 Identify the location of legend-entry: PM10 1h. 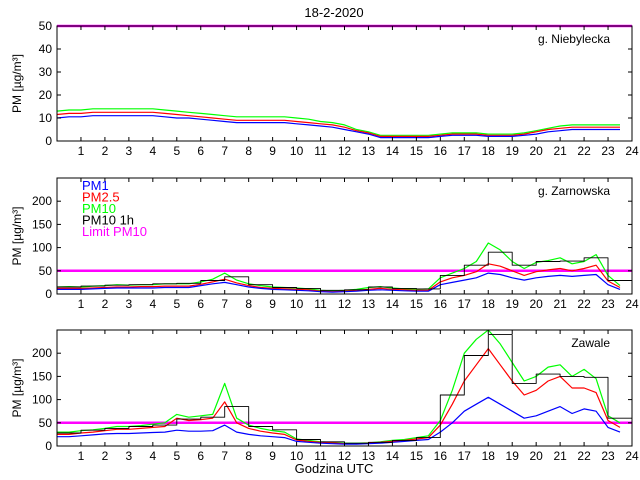
(108, 220).